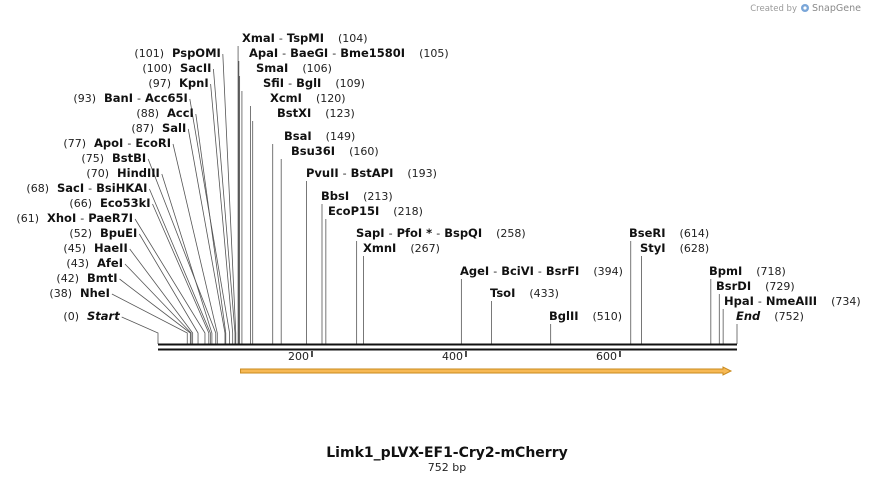  Describe the element at coordinates (335, 196) in the screenshot. I see `site-name: BbsI` at that location.